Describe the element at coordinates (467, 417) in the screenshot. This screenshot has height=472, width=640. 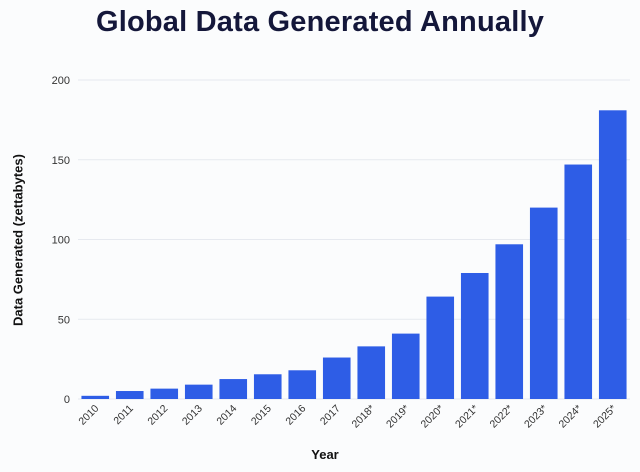
I see `x-tick-label: 2021*` at that location.